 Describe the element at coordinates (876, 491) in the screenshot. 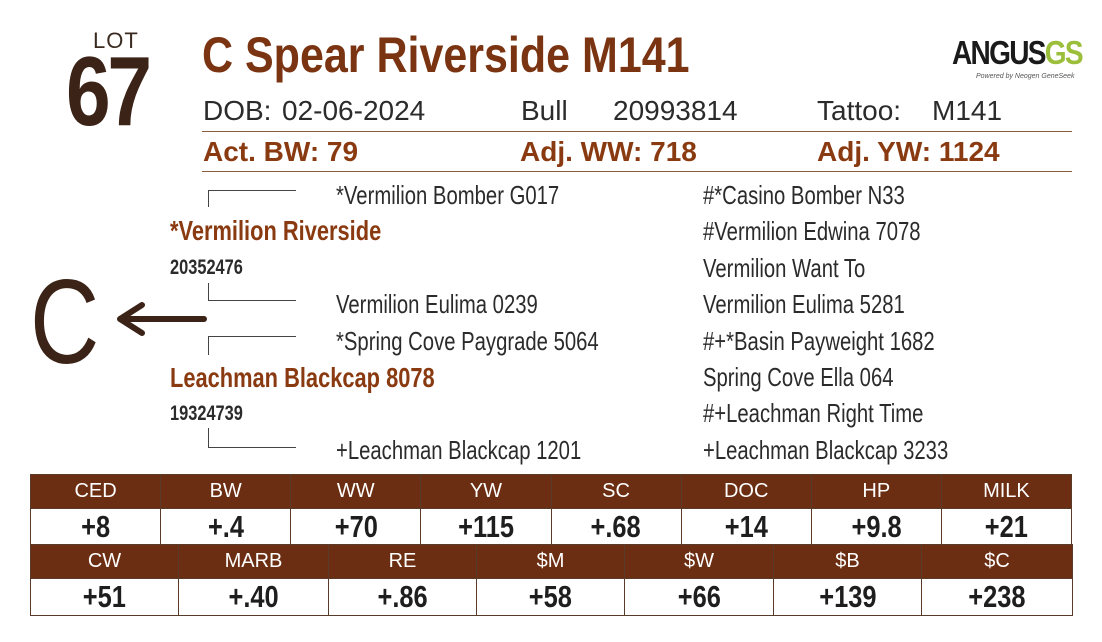

I see `epd-header: HP` at that location.